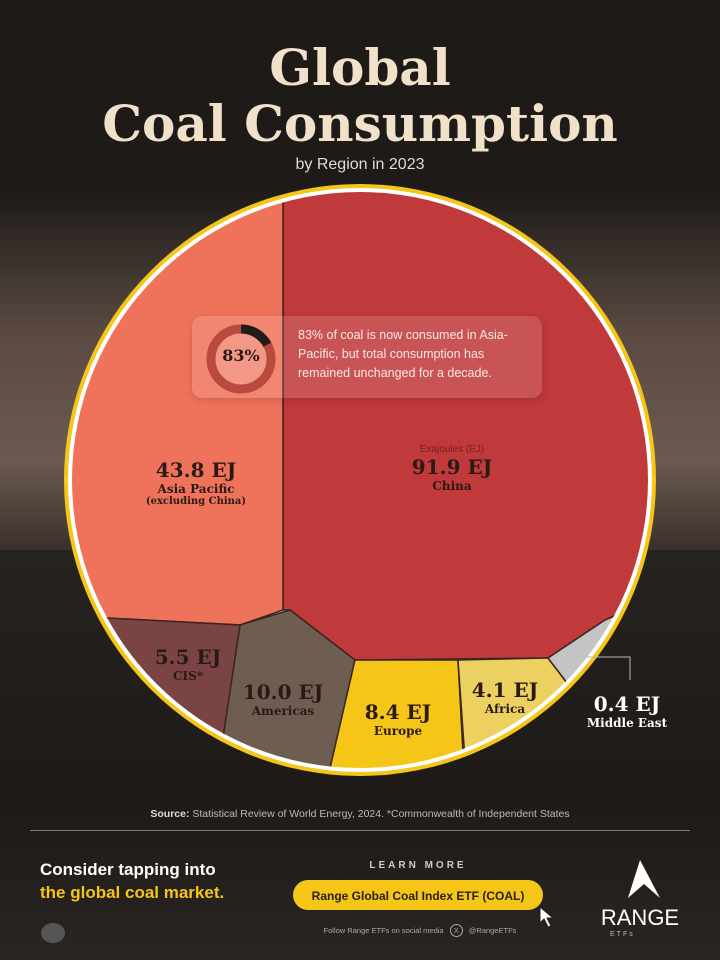 The image size is (720, 960). Describe the element at coordinates (418, 895) in the screenshot. I see `coal-etf-button: Range Global Coal Index ETF (COAL)` at that location.